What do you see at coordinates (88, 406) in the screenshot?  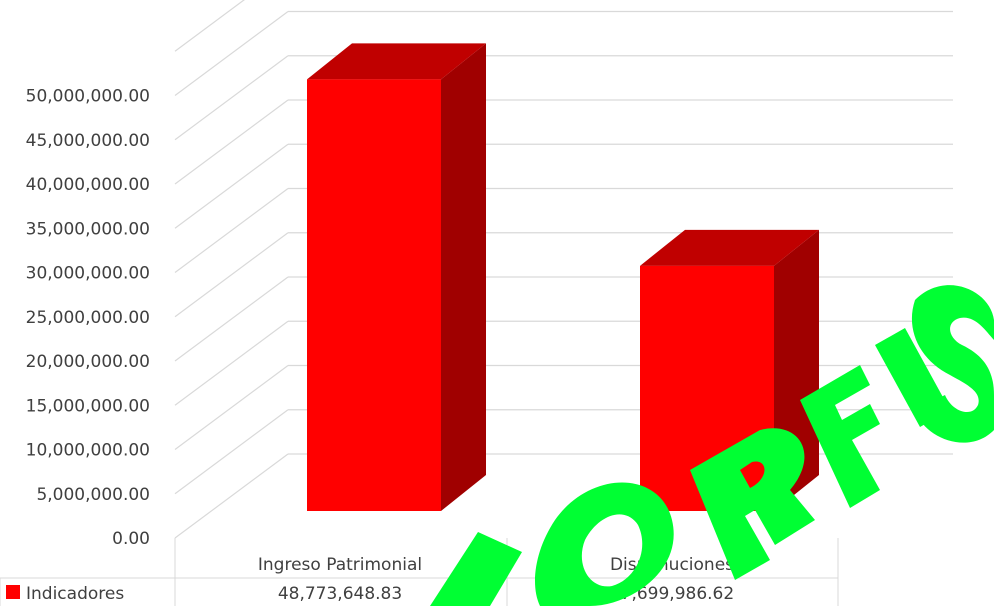 I see `y-tick-label: 15,000,000.00` at bounding box center [88, 406].